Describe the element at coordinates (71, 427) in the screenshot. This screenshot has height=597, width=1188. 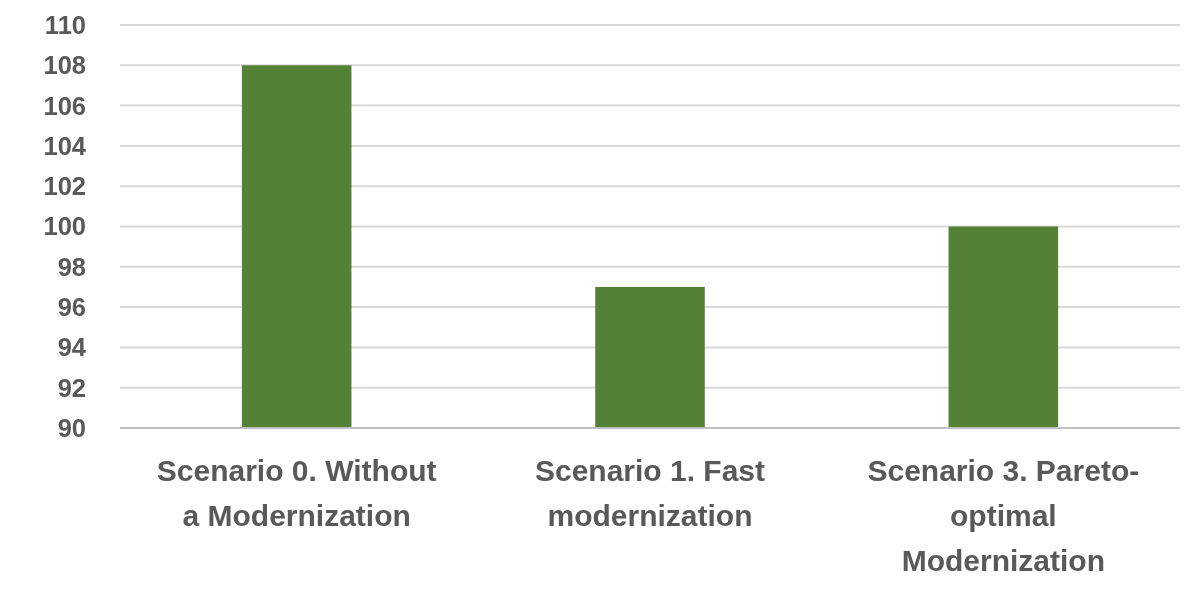
I see `y-tick-label: 90` at that location.